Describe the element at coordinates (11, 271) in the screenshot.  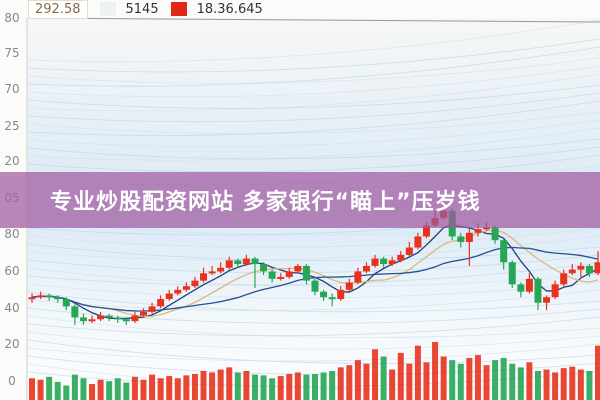
I see `y-tick-label: 60` at that location.